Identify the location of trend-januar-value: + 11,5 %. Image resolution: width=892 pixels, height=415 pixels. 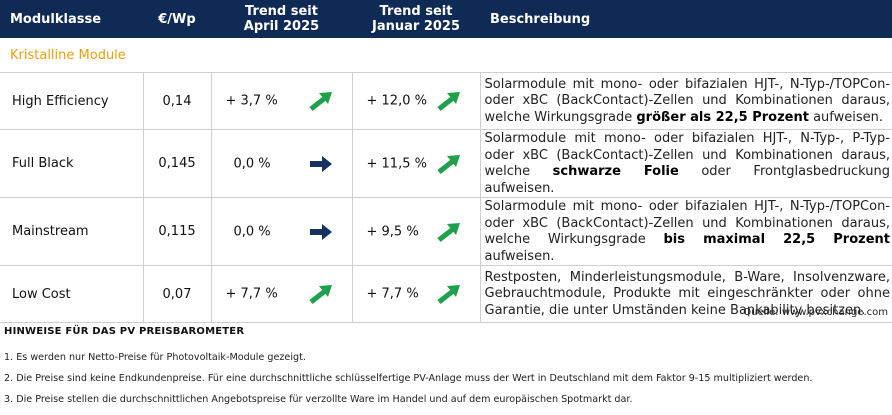
(396, 163).